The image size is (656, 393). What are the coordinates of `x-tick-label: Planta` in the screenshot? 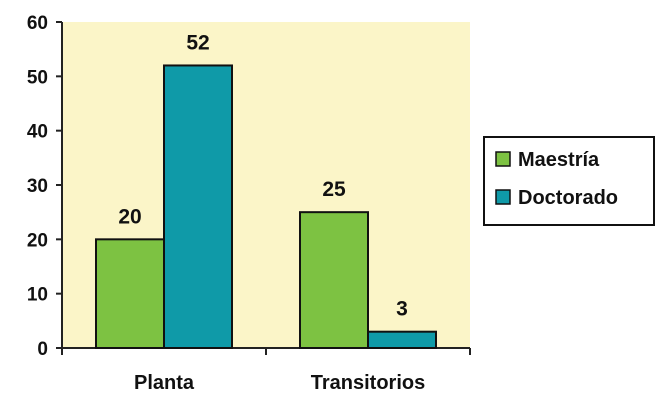 It's located at (164, 382).